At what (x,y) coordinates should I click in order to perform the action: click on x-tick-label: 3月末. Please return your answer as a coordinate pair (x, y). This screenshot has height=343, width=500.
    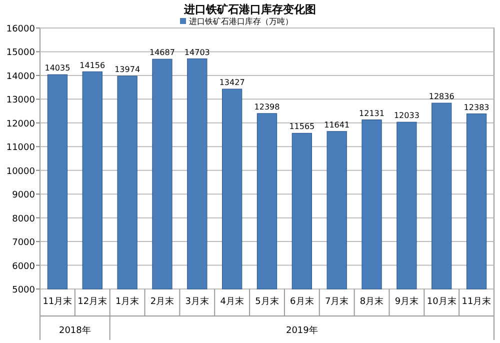
    Looking at the image, I should click on (197, 301).